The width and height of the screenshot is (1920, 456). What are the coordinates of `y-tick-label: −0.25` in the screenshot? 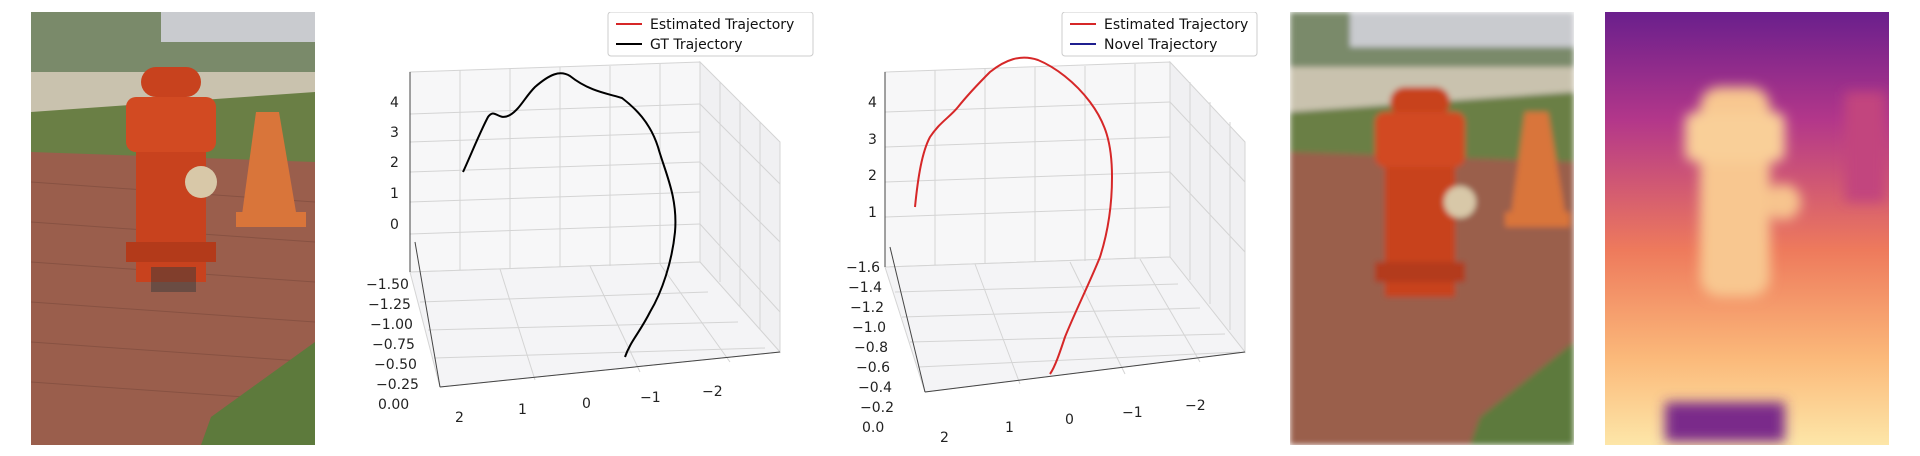 It's located at (397, 385).